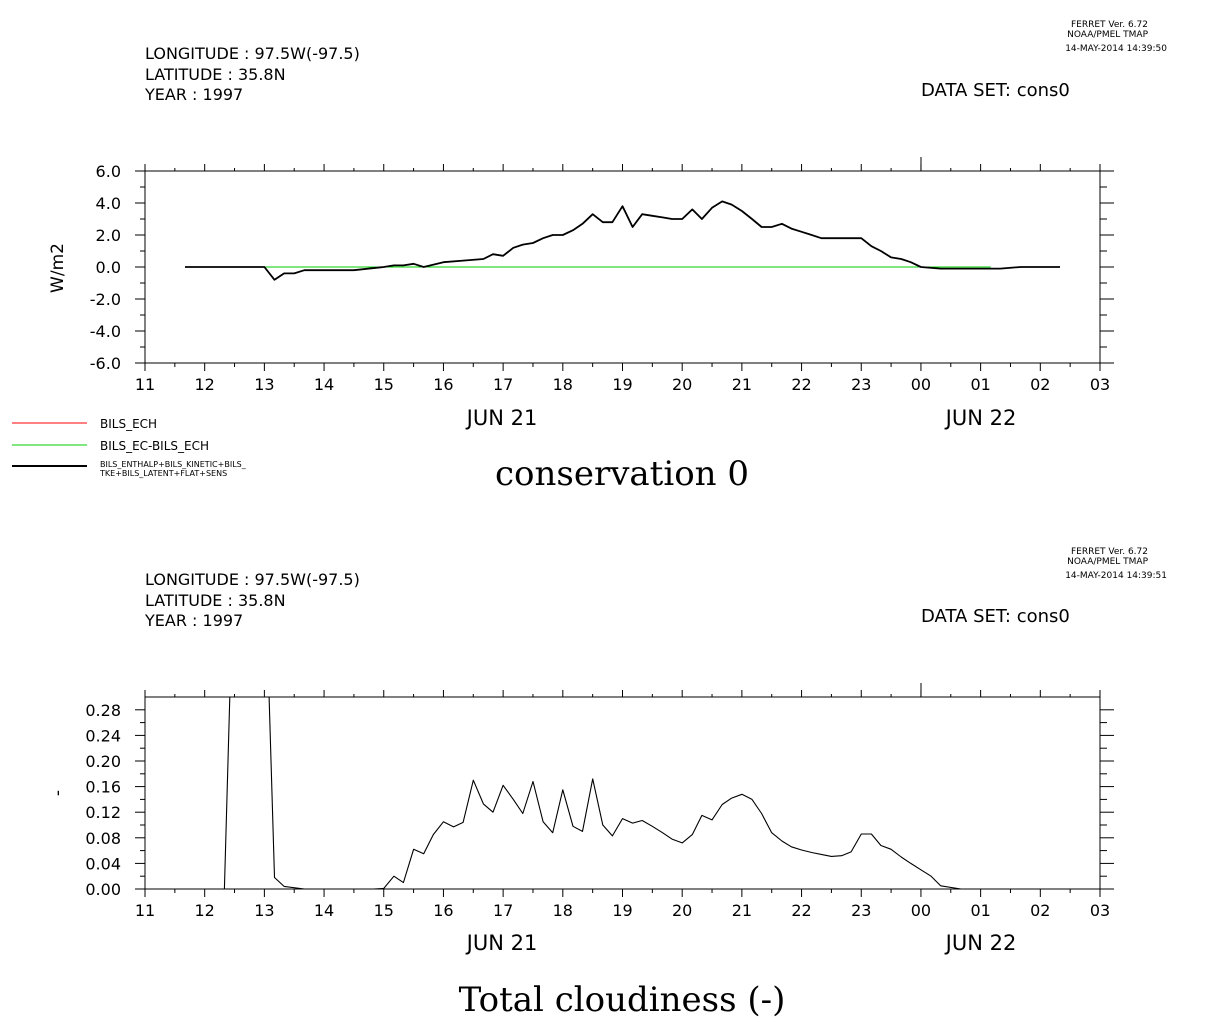  I want to click on y-tick-label: 0.16, so click(103, 787).